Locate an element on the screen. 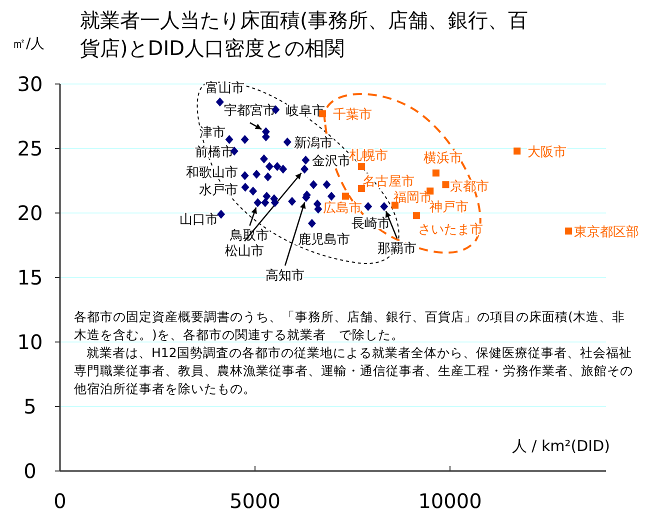 The width and height of the screenshot is (645, 519). x-axis-title: 人 / km²(DID) is located at coordinates (561, 446).